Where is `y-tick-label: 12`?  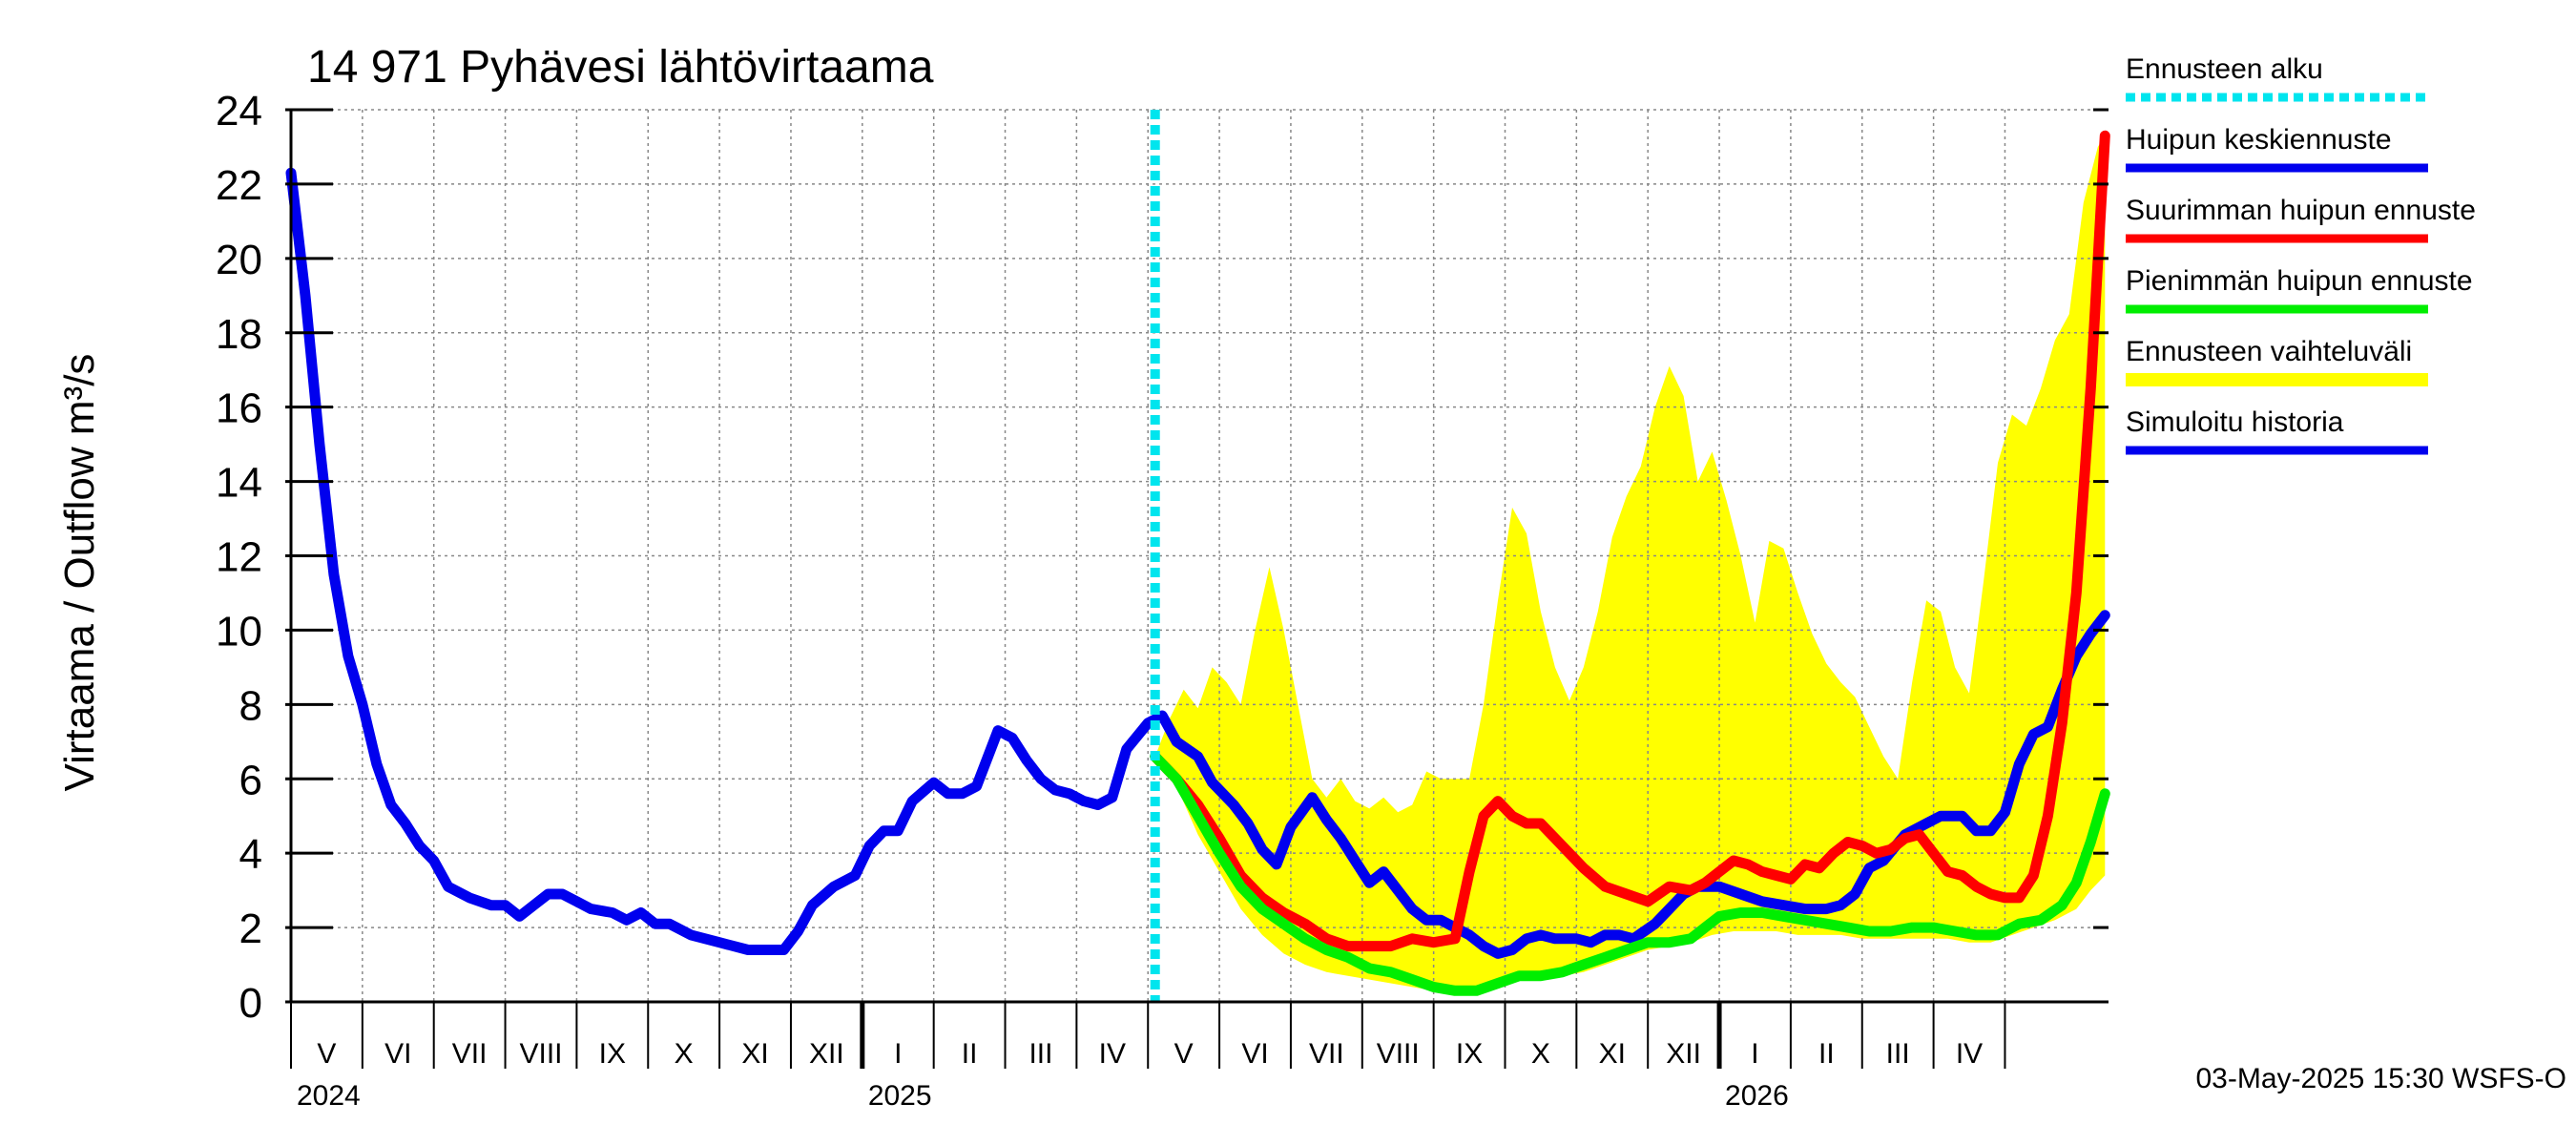 y-tick-label: 12 is located at coordinates (239, 557).